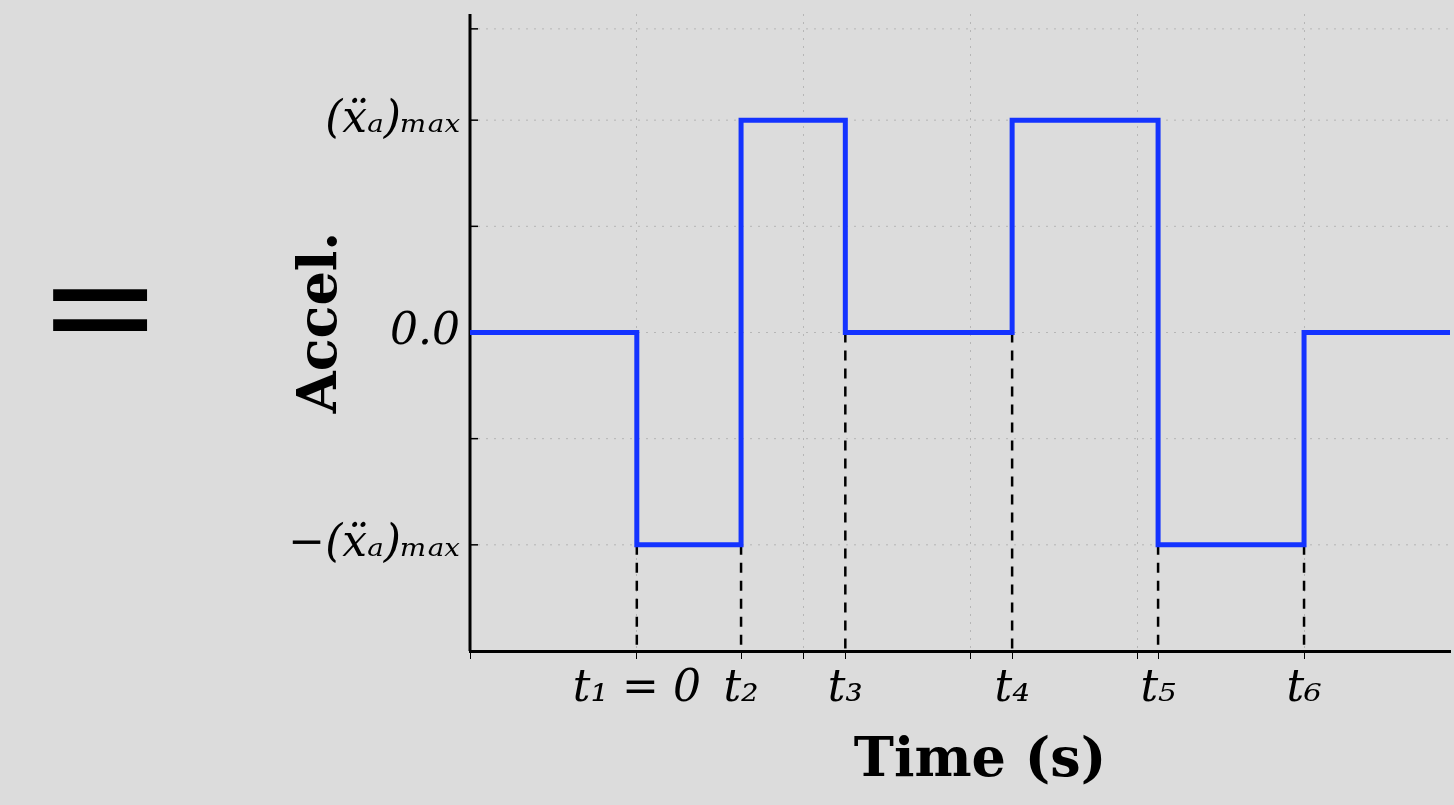 The image size is (1454, 805). I want to click on x-tick-label: t₄, so click(1012, 685).